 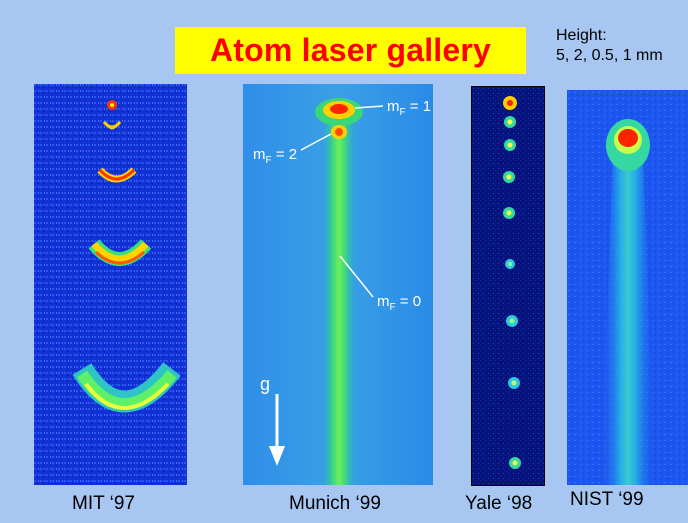 I want to click on nist-image-svg, so click(x=627, y=287).